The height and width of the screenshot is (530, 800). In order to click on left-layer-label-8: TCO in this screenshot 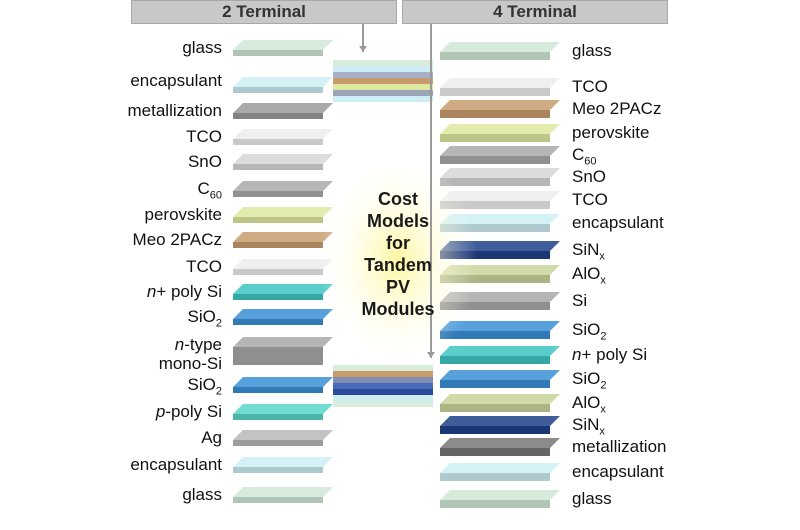, I will do `click(204, 266)`.